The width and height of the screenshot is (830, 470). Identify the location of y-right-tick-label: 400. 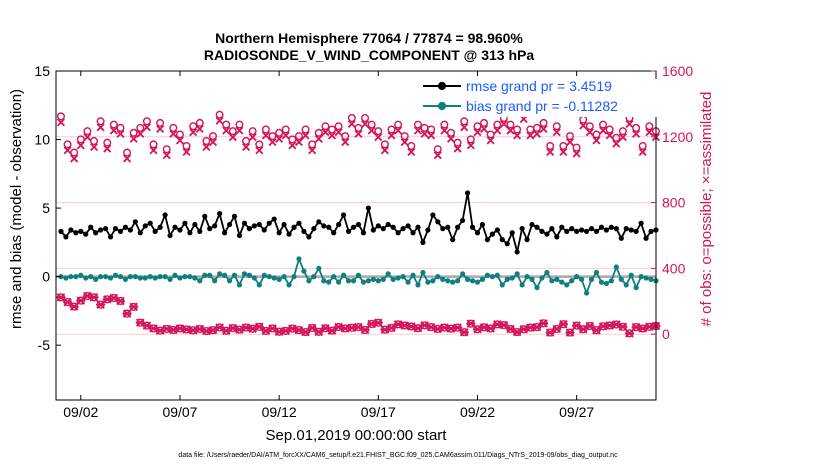
(674, 268).